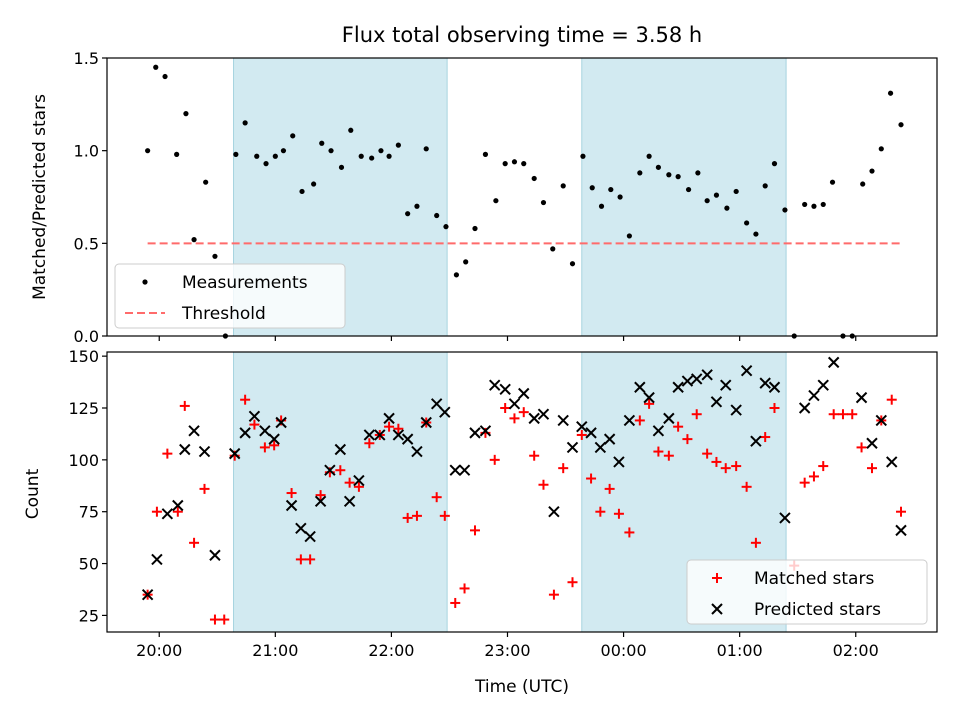 This screenshot has height=720, width=960. Describe the element at coordinates (624, 650) in the screenshot. I see `x-tick-label: 00:00` at that location.